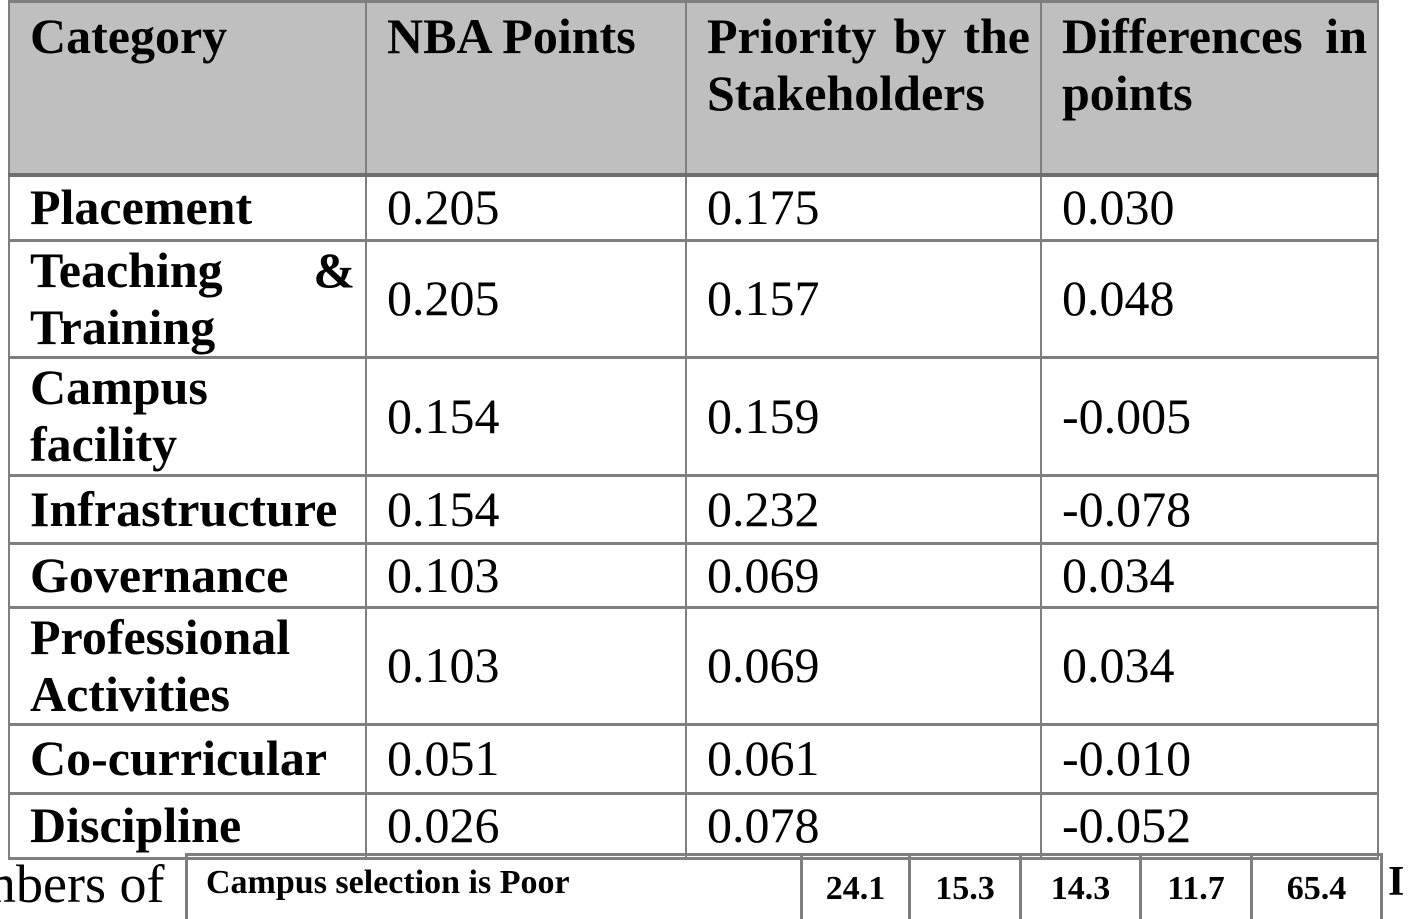 The height and width of the screenshot is (919, 1419). What do you see at coordinates (82, 884) in the screenshot?
I see `clipped-body-text: mbers of` at bounding box center [82, 884].